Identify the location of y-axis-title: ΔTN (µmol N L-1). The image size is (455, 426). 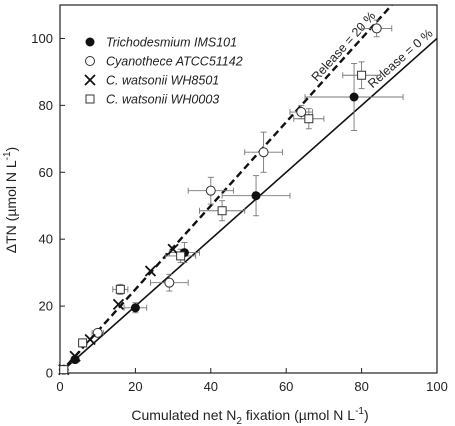
(10, 200).